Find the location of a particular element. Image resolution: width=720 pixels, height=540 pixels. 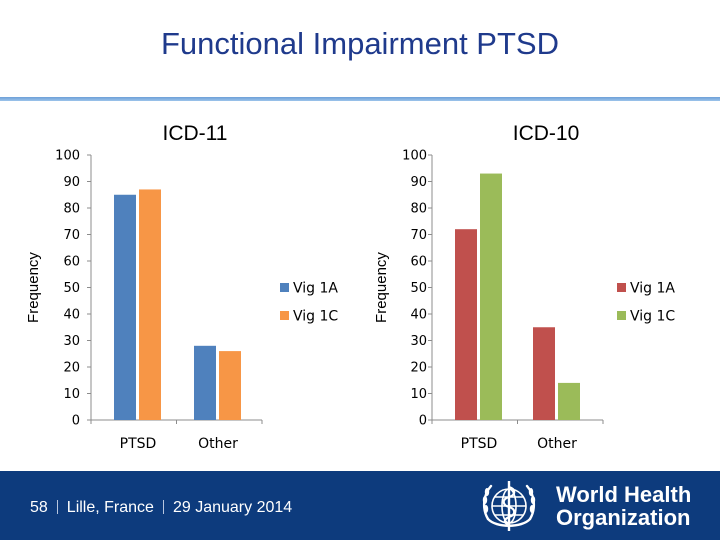

chart-title-2: ICD-10 is located at coordinates (546, 133).